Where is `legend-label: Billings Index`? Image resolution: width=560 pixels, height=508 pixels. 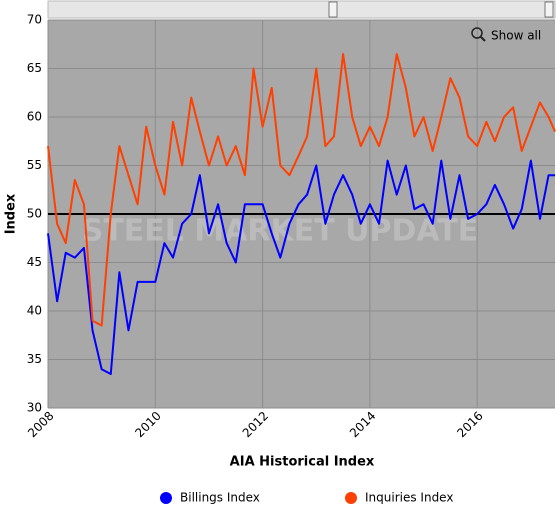
legend-label: Billings Index is located at coordinates (220, 498).